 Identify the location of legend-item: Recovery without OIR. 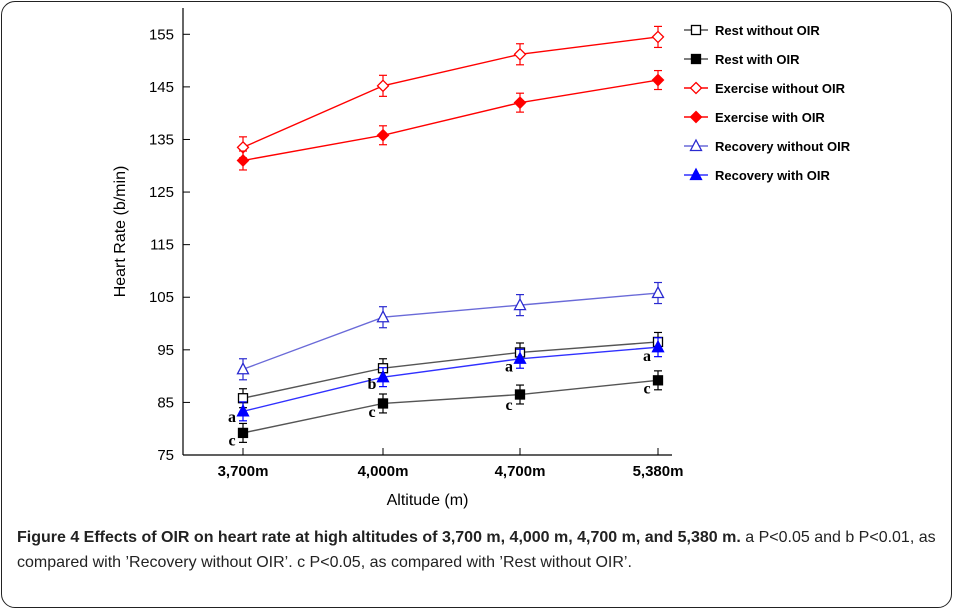
(767, 146).